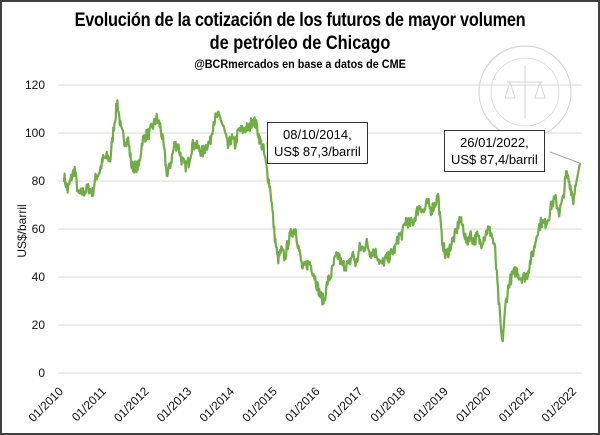 This screenshot has height=435, width=600. I want to click on x-tick-label: 01/2014, so click(217, 404).